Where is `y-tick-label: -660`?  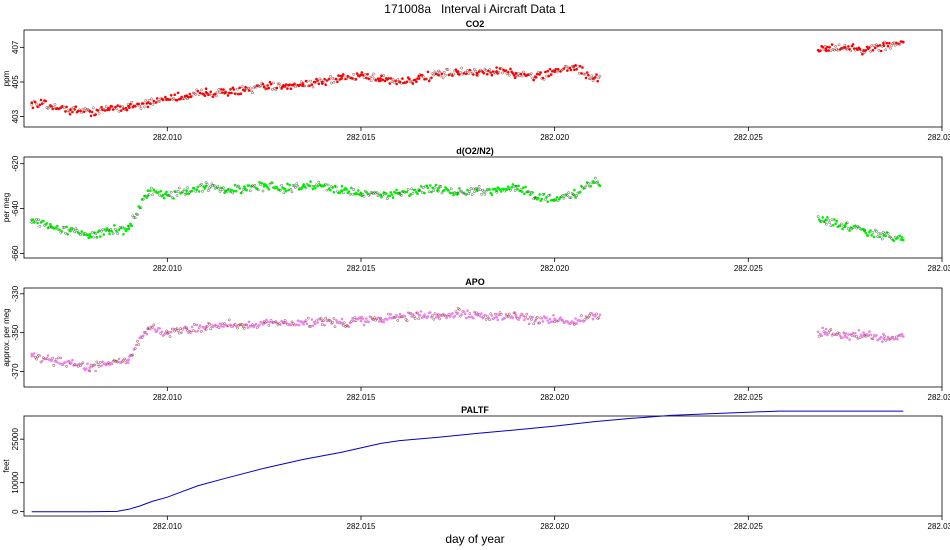 y-tick-label: -660 is located at coordinates (15, 253).